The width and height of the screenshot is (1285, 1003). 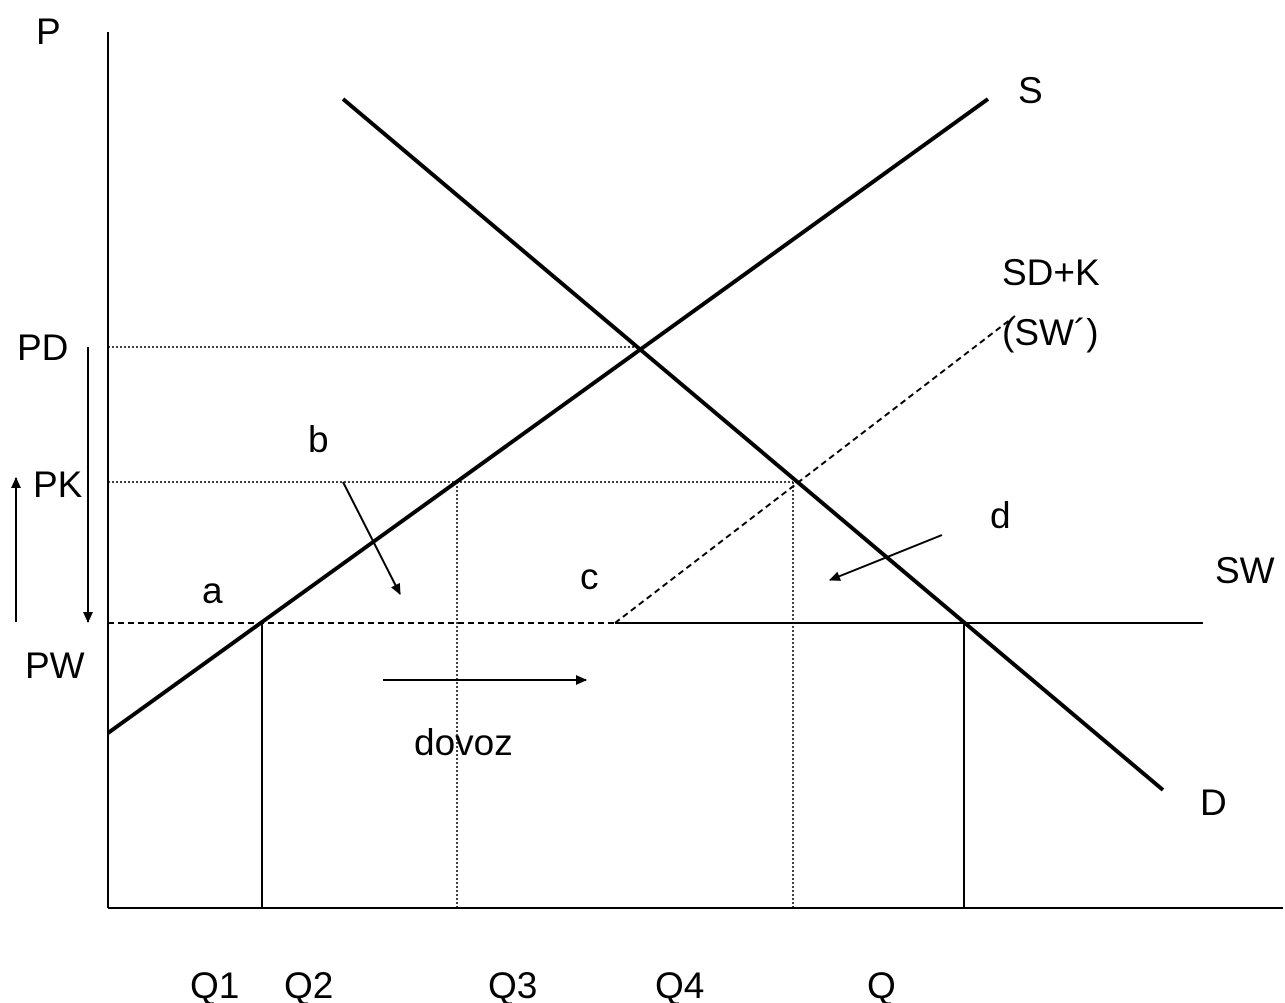 I want to click on demand-curve-label: D, so click(x=1213, y=802).